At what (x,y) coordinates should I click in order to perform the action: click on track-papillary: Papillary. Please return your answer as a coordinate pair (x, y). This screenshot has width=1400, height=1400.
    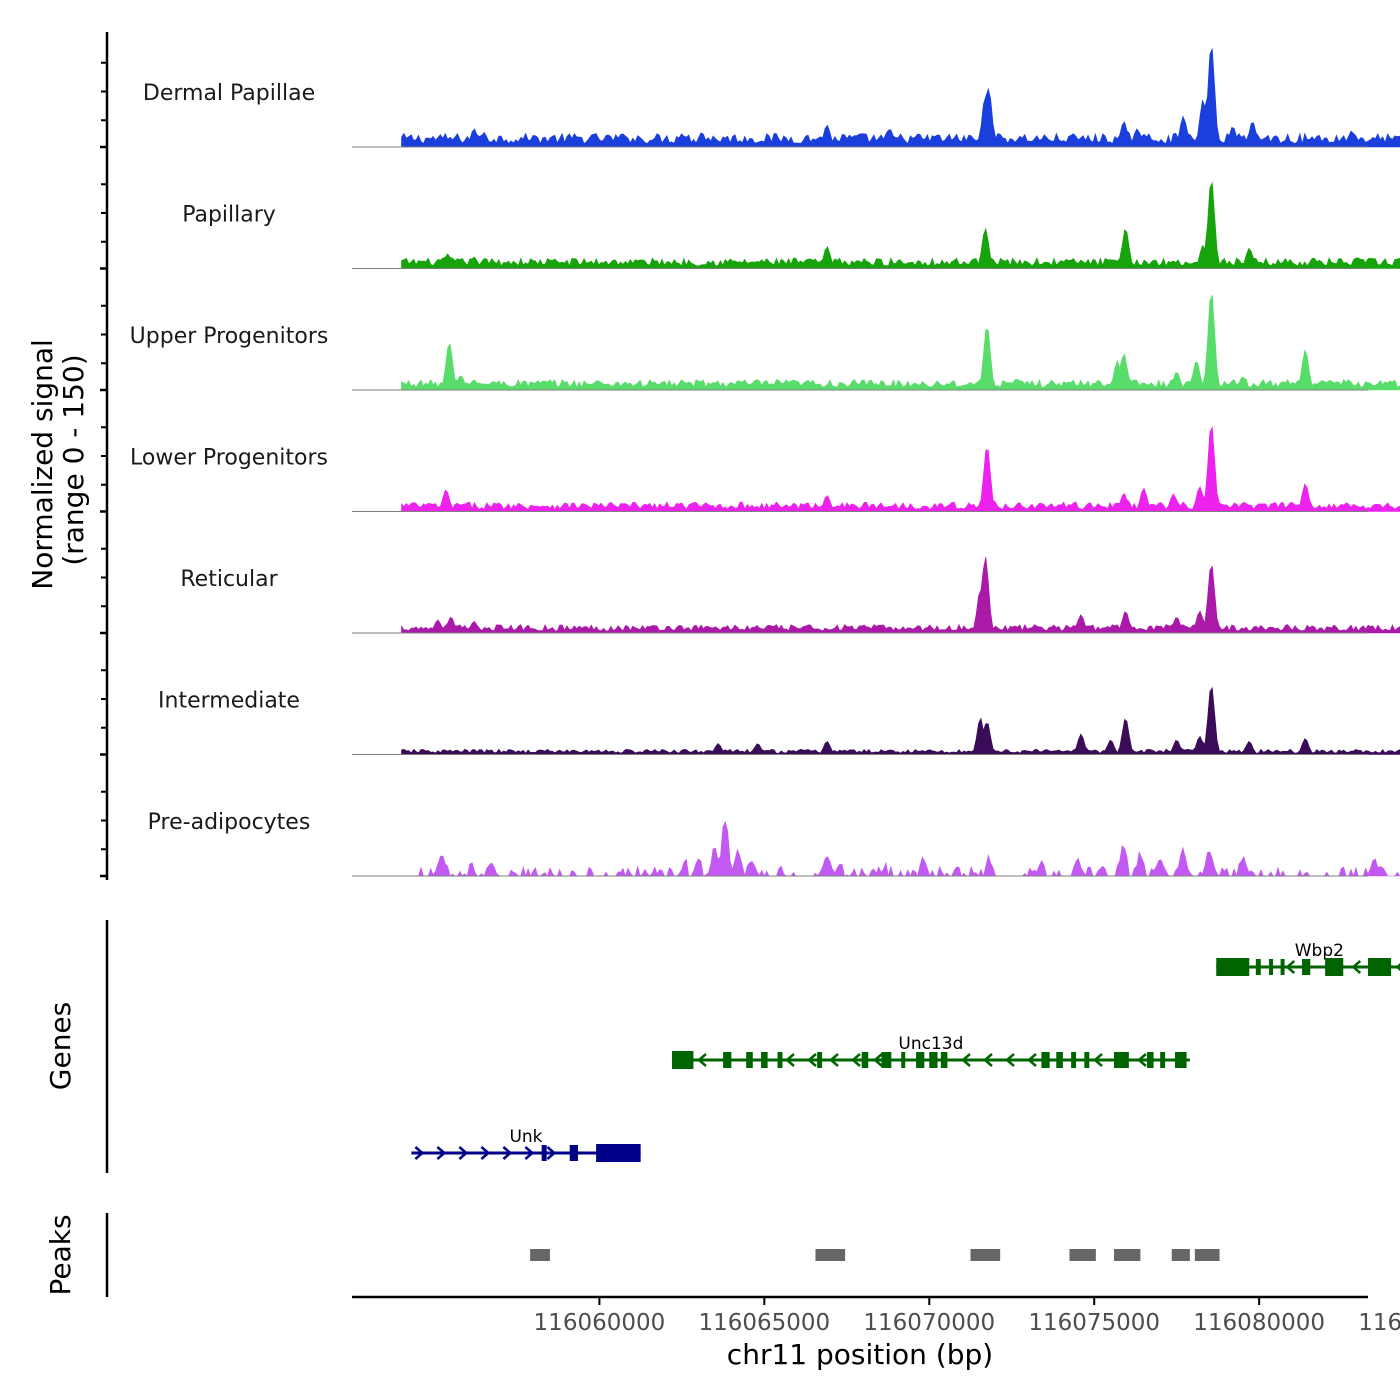
    Looking at the image, I should click on (791, 225).